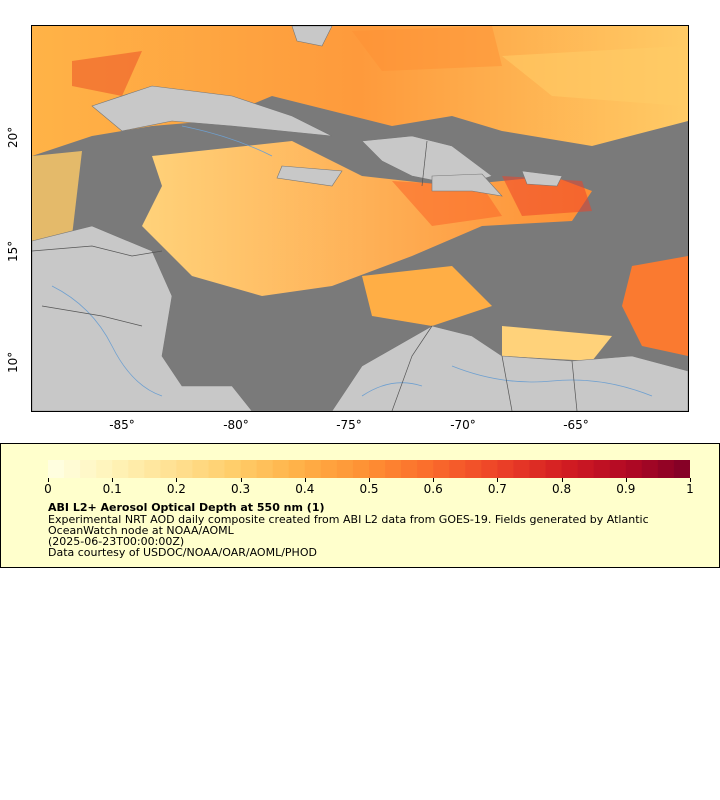 The width and height of the screenshot is (720, 800). Describe the element at coordinates (562, 489) in the screenshot. I see `colorbar-tick-label: 0.8` at that location.